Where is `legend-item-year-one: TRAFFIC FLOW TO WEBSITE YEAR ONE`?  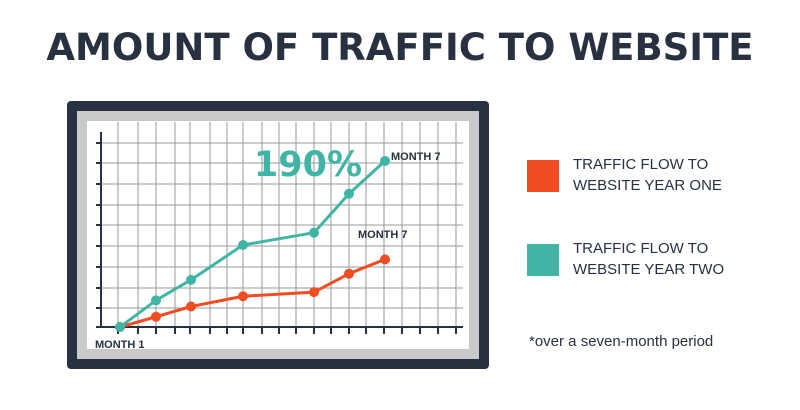 legend-item-year-one: TRAFFIC FLOW TO WEBSITE YEAR ONE is located at coordinates (652, 175).